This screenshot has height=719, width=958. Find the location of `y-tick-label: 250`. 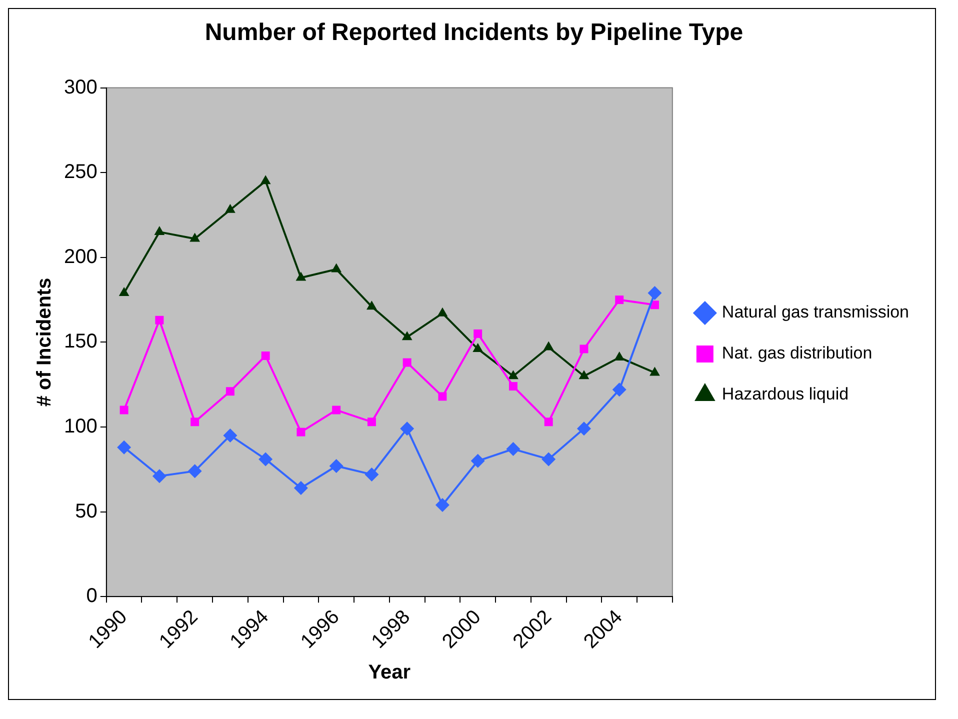

y-tick-label: 250 is located at coordinates (81, 172).